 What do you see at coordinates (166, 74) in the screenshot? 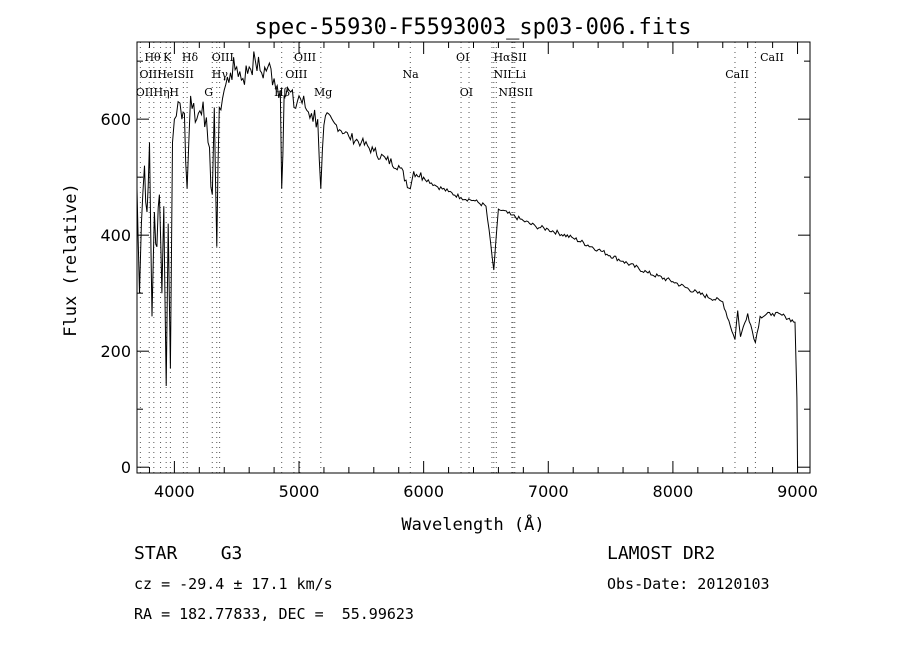
I see `line-label: OIIHeISII` at bounding box center [166, 74].